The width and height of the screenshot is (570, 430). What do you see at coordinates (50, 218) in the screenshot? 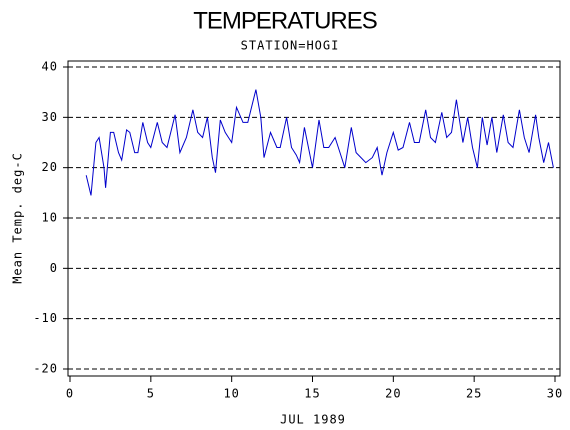
I see `y-tick-label: 10` at bounding box center [50, 218].